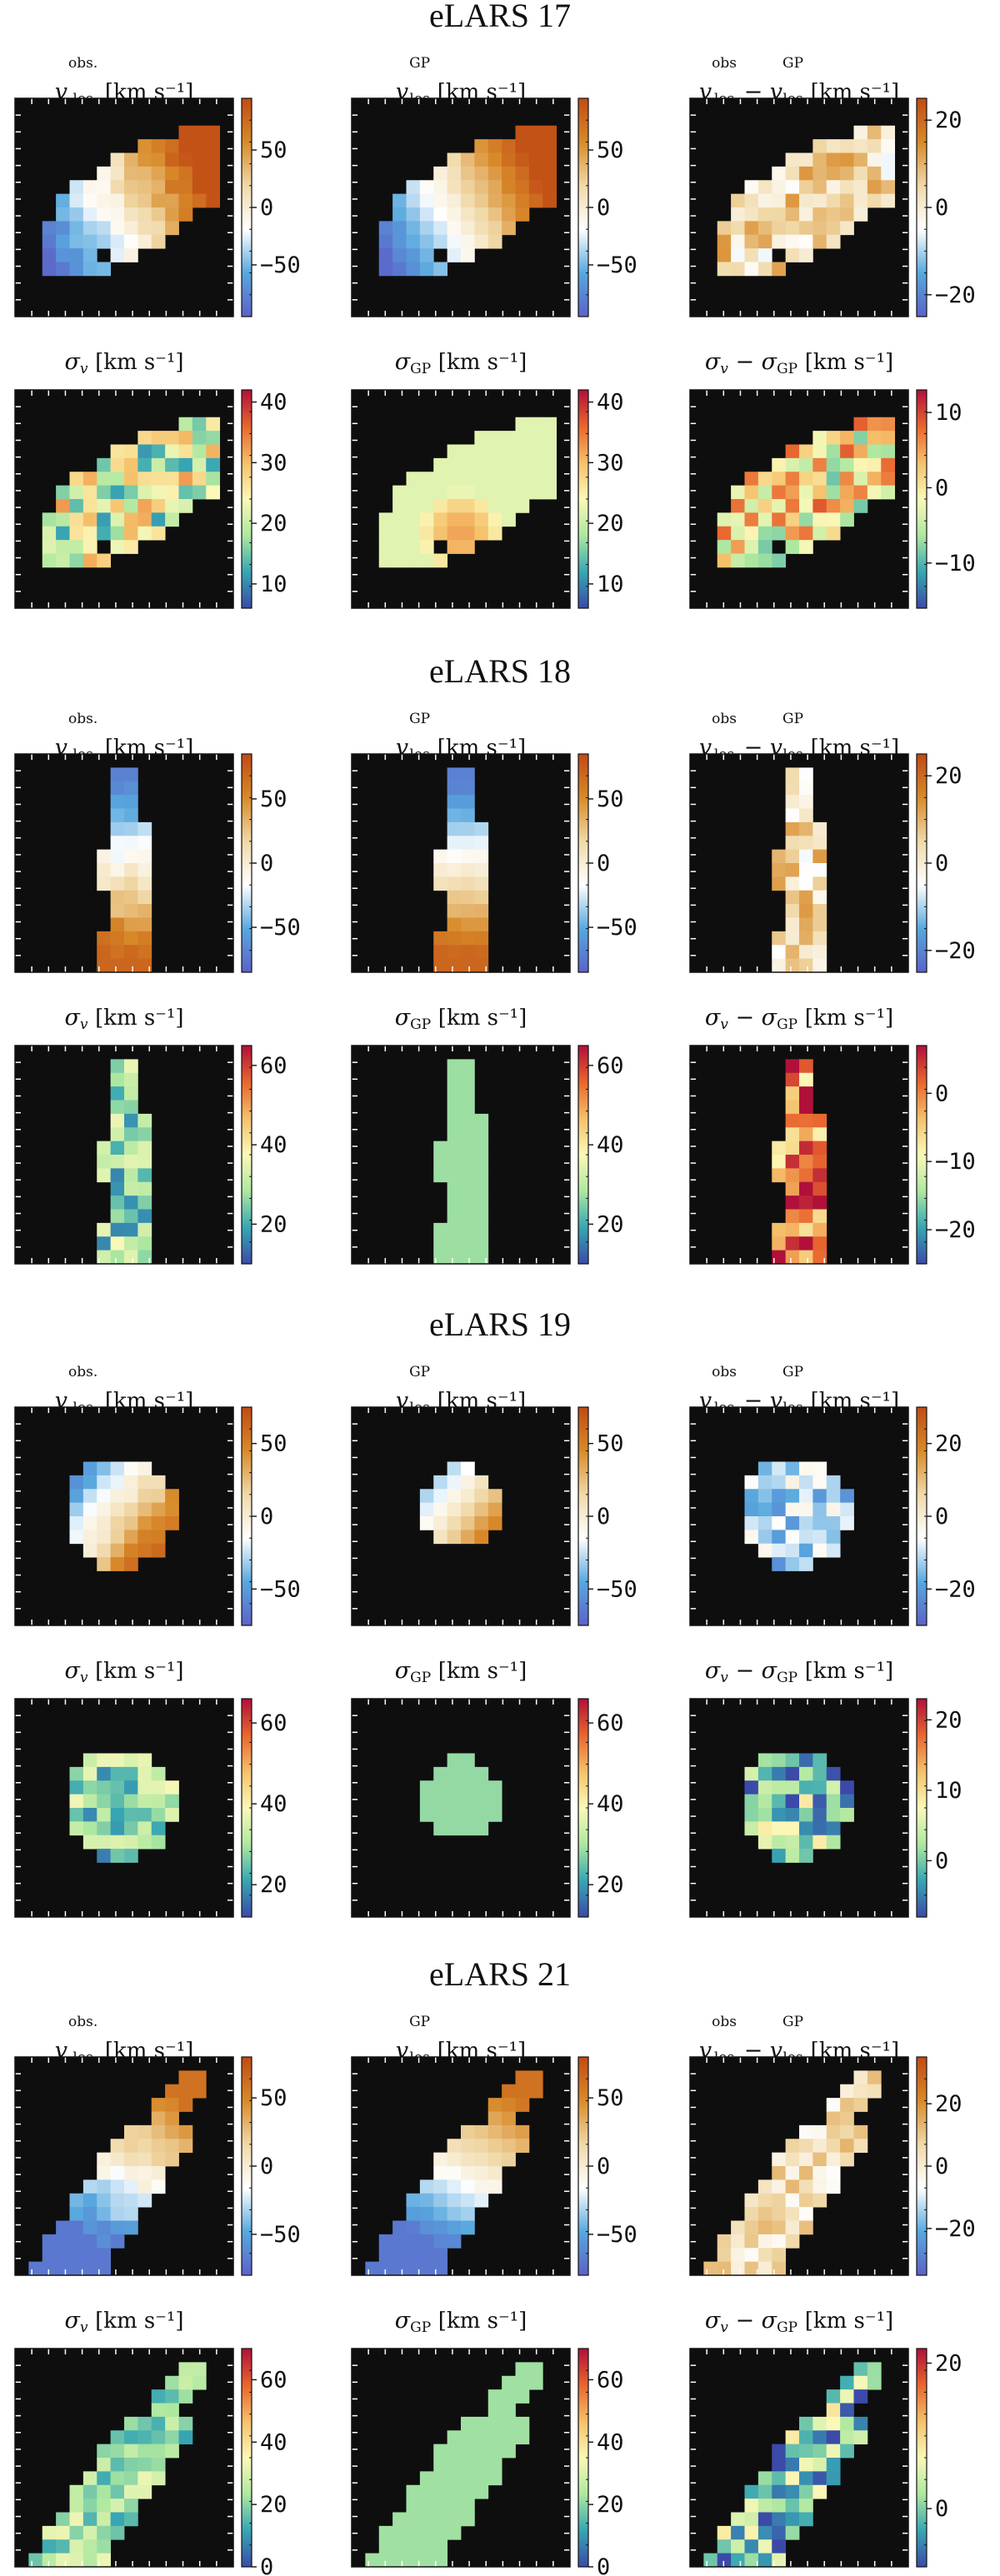  I want to click on map-panel-vlos_gp: 500−50, so click(494, 863).